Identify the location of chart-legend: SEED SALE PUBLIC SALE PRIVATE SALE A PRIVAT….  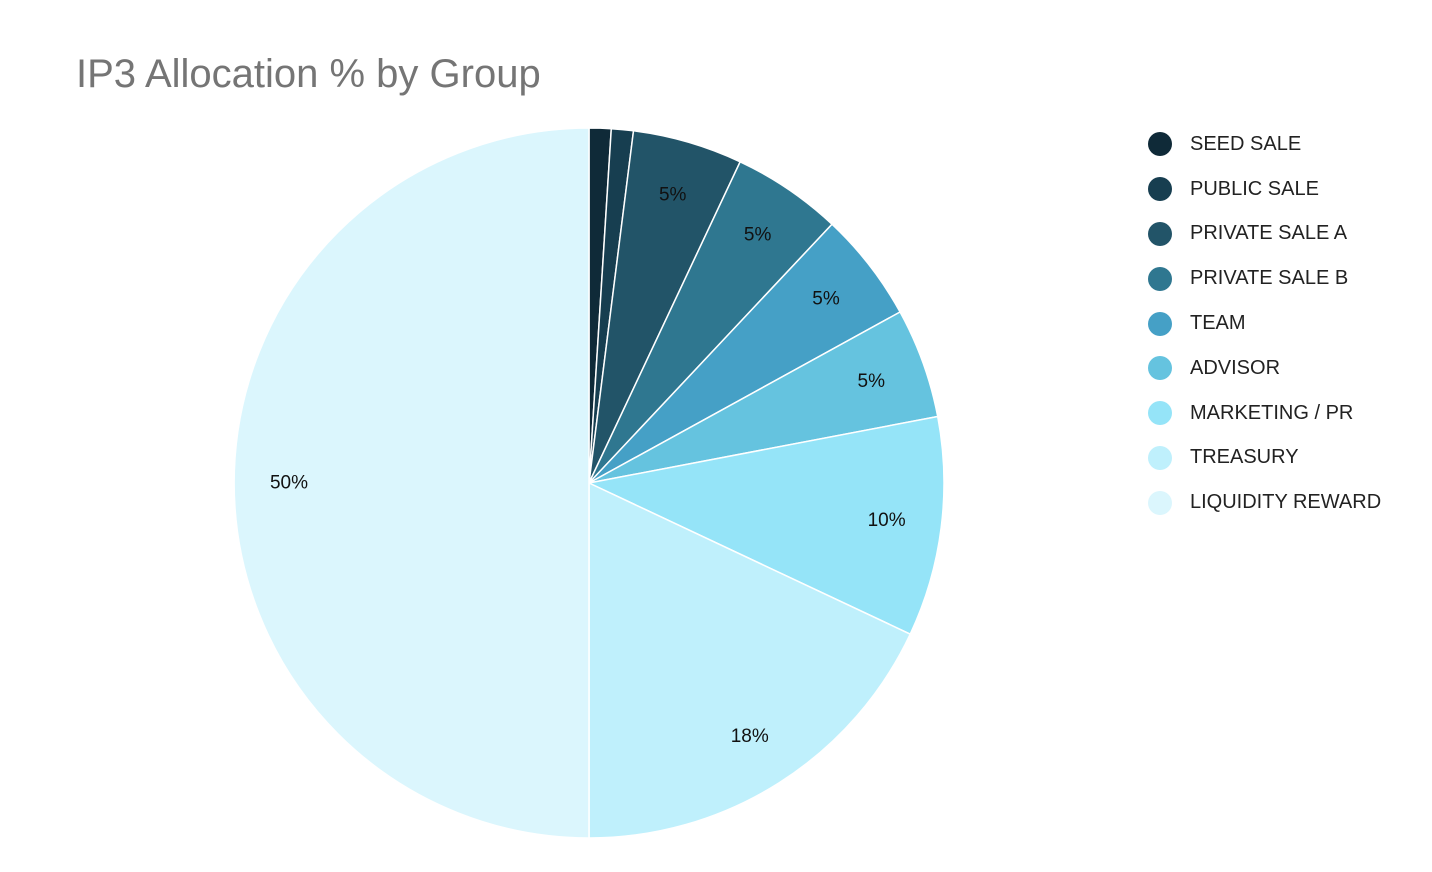
(1264, 323).